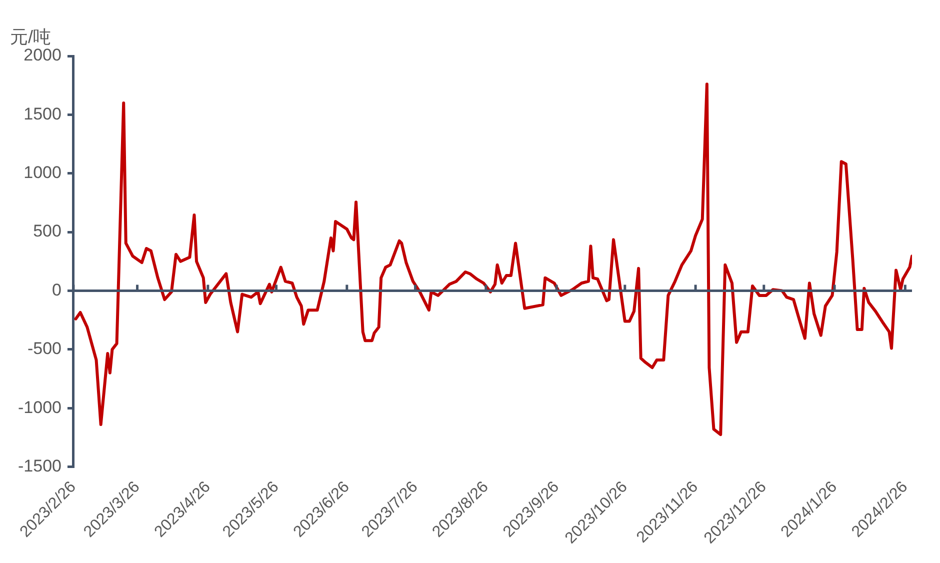 The width and height of the screenshot is (940, 563). Describe the element at coordinates (43, 55) in the screenshot. I see `y-tick-label: 2000` at that location.